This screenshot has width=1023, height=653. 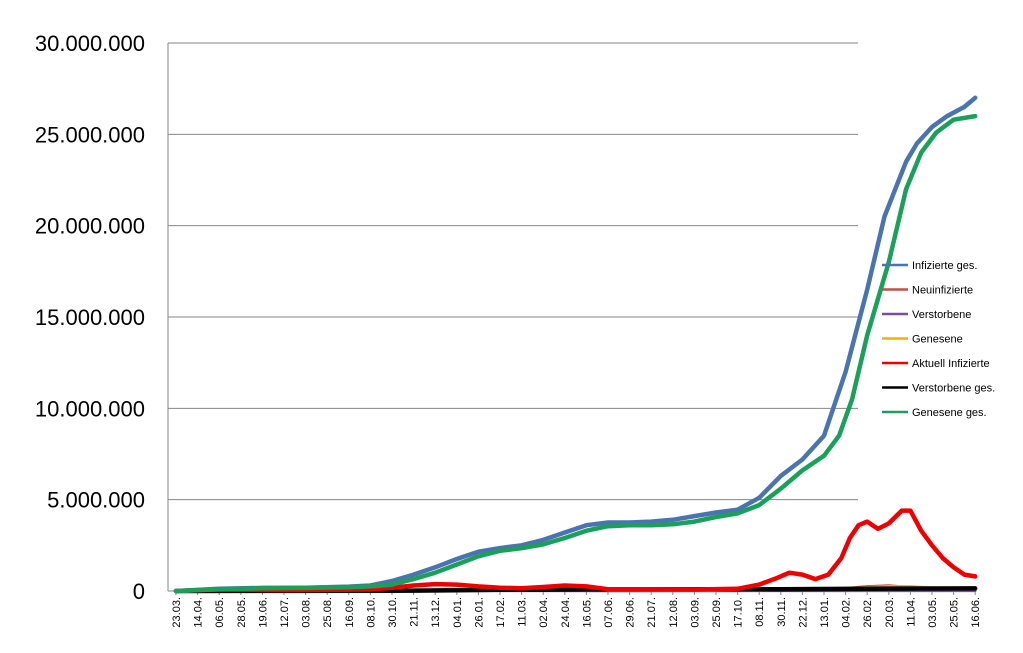 I want to click on legend-label: Verstorbene ges., so click(x=953, y=389).